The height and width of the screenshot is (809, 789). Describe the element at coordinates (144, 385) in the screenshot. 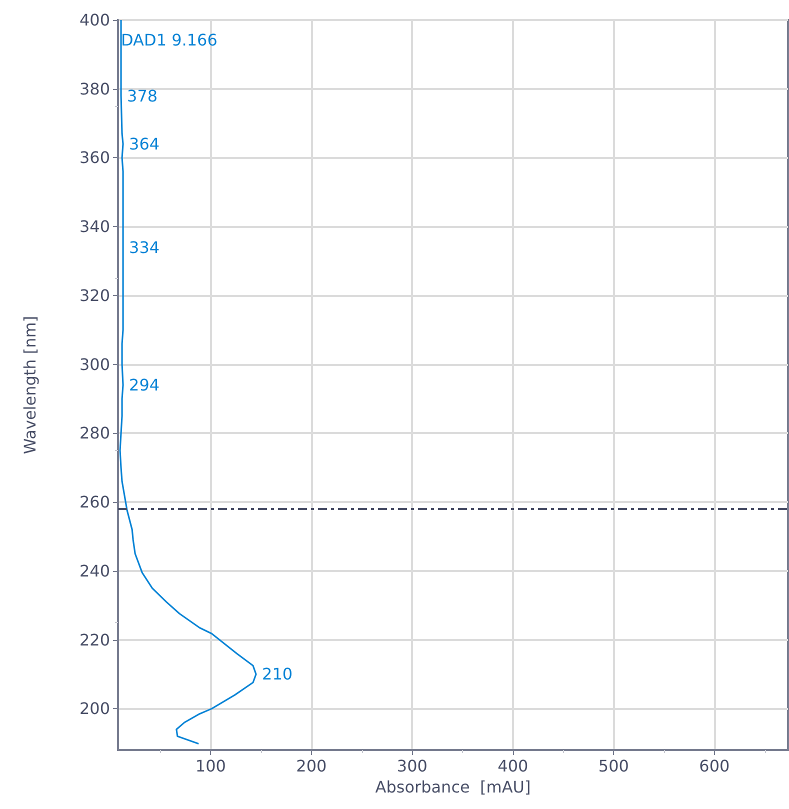

I see `annotation: 294` at that location.